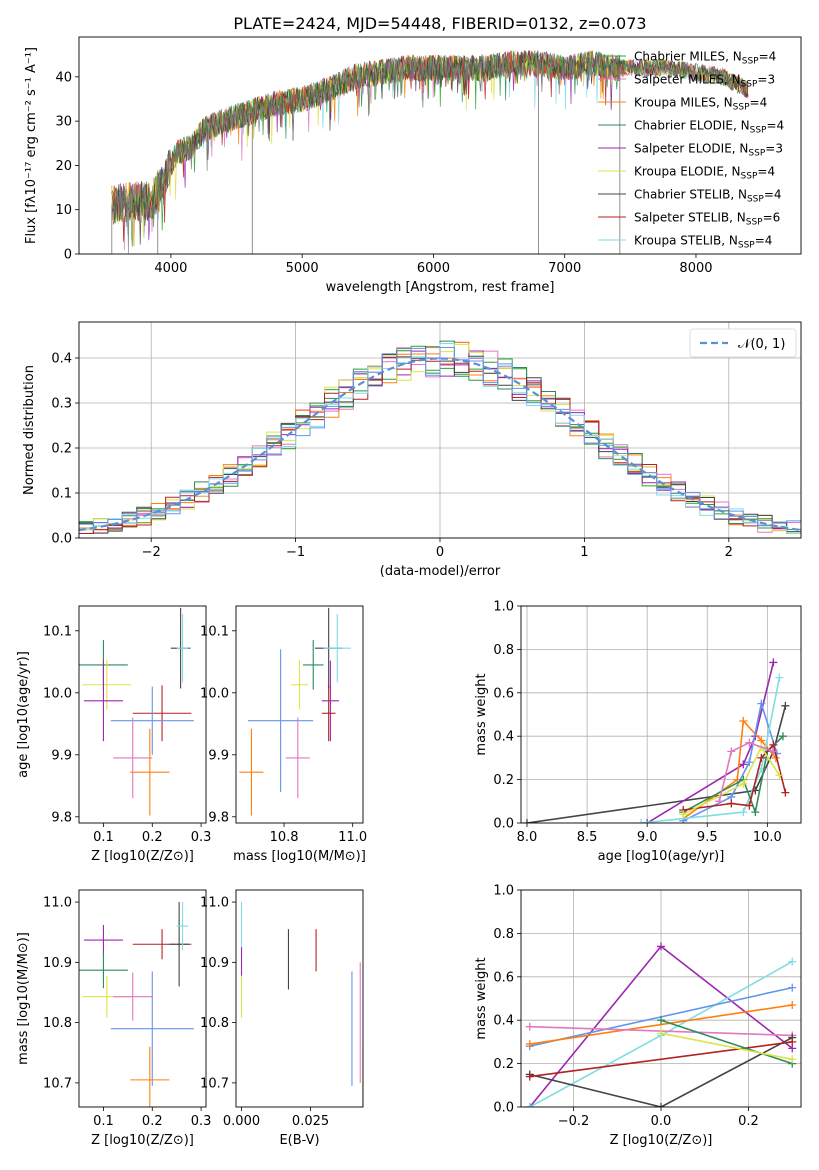  Describe the element at coordinates (481, 714) in the screenshot. I see `y-axis-label: mass weight` at that location.